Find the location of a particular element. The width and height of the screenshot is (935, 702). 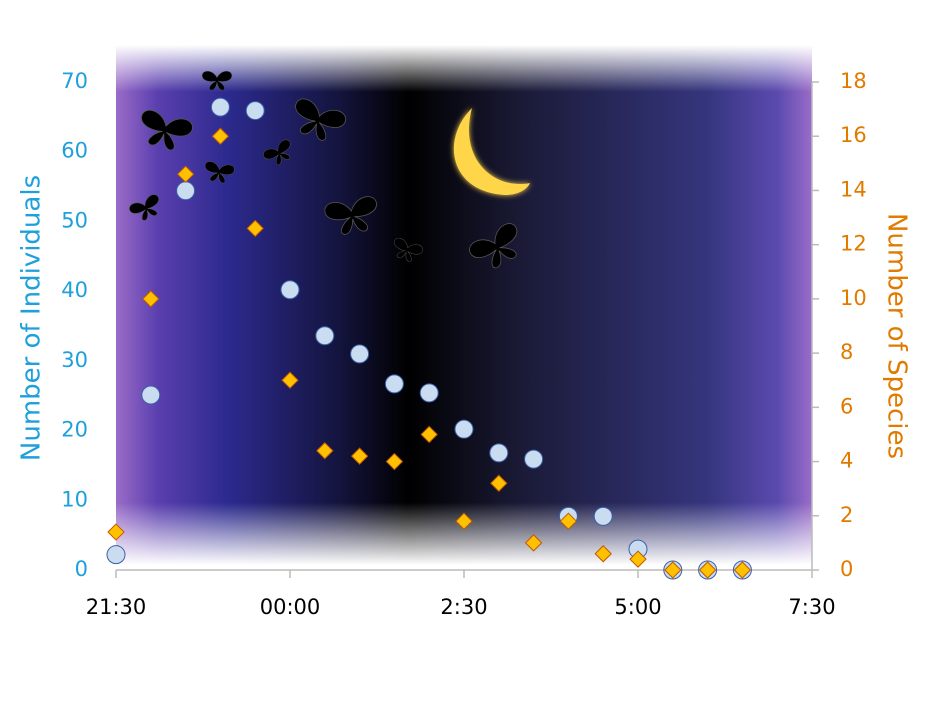

y-tick-label: 40 is located at coordinates (74, 290).